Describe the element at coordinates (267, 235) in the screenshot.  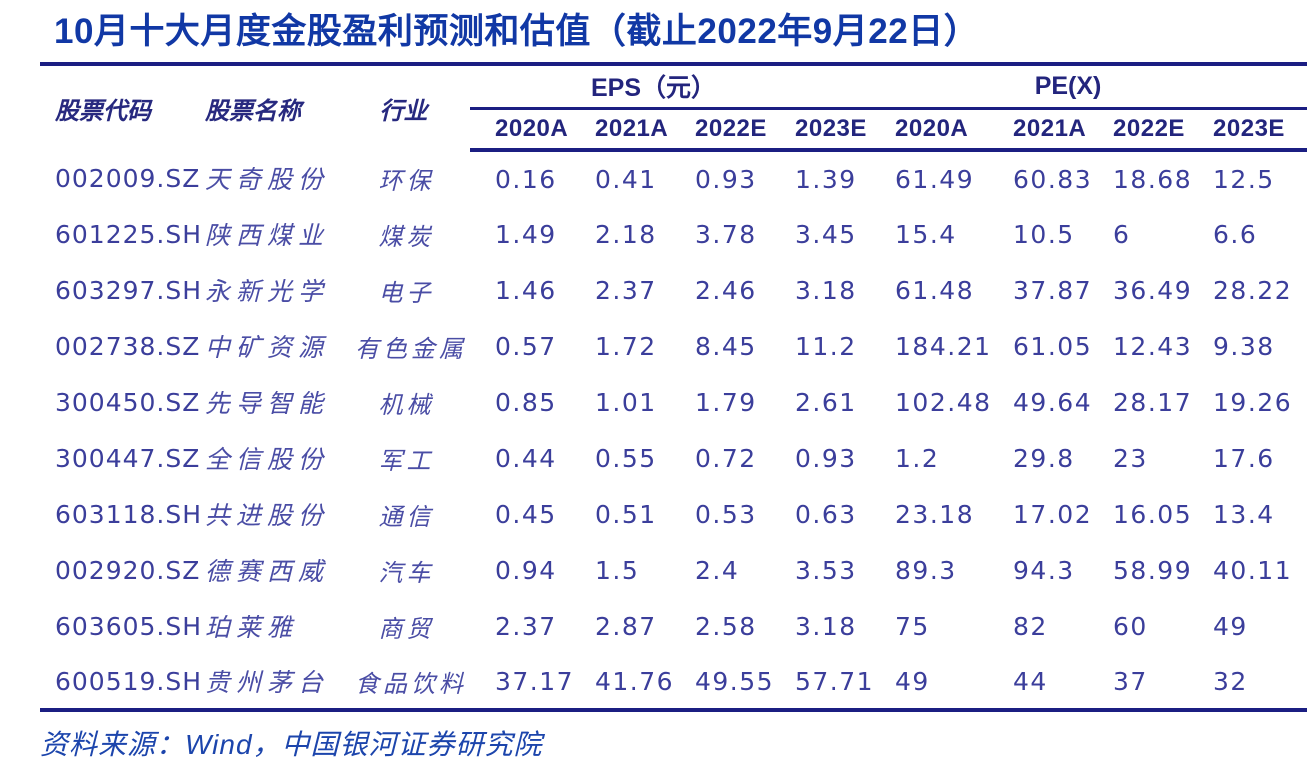
I see `stock-name-cell: 陕西煤业` at that location.